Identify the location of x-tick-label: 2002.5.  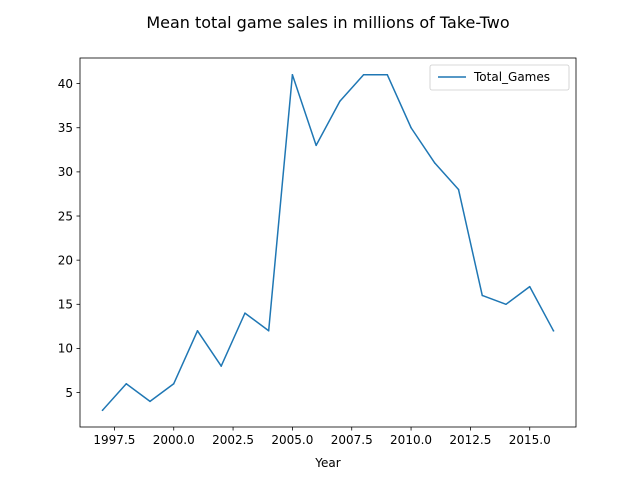
(233, 440).